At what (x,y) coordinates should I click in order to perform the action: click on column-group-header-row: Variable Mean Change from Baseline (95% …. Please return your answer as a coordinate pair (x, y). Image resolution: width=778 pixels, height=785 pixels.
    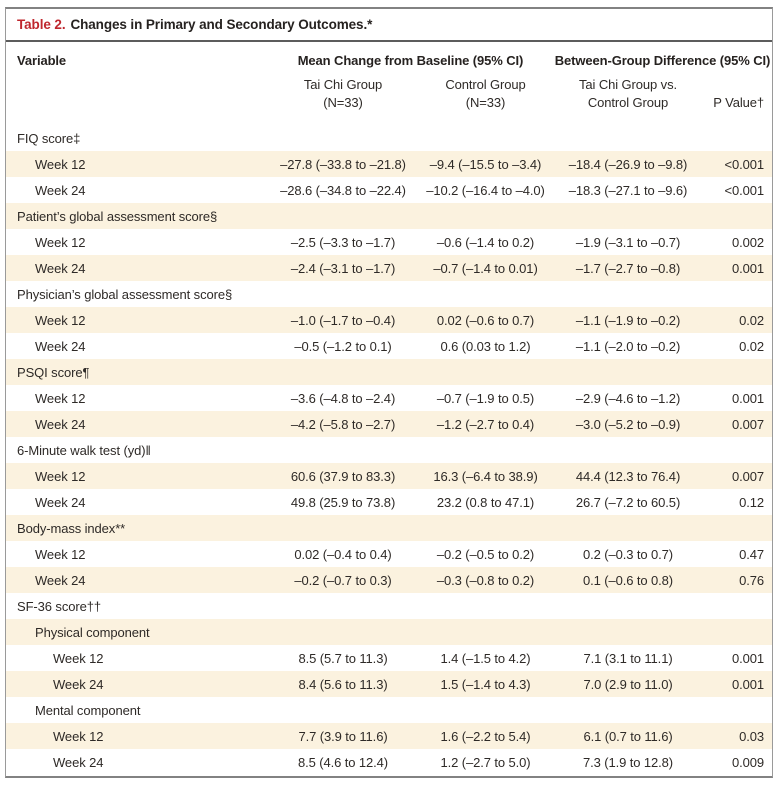
    Looking at the image, I should click on (389, 55).